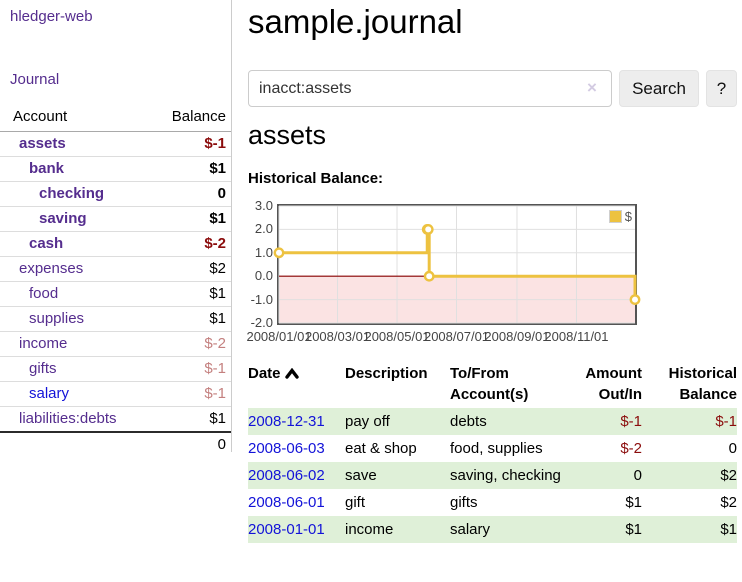  I want to click on account-row: salary $-1, so click(115, 394).